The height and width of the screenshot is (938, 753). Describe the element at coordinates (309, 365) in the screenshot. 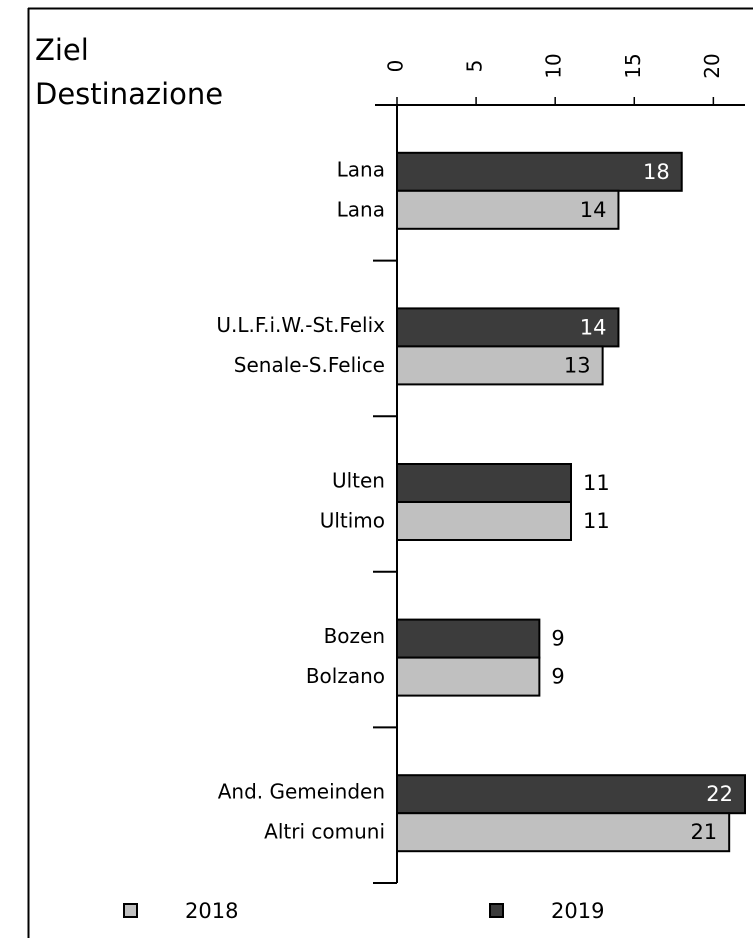

I see `category-label: Senale-S.Felice` at that location.